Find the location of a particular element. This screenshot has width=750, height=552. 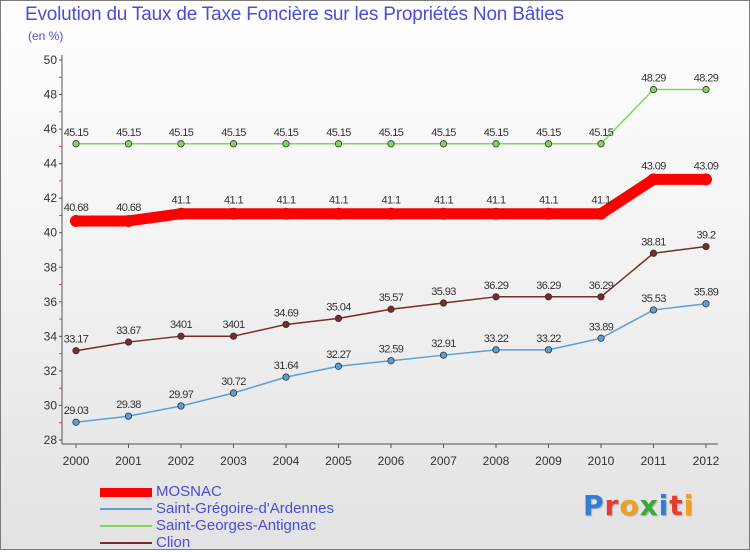

data-label: 31.64 is located at coordinates (286, 366).